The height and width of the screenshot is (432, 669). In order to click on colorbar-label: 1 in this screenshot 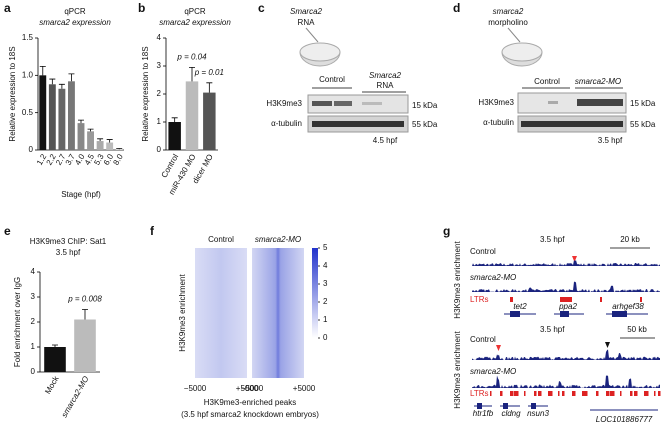, I will do `click(325, 319)`.